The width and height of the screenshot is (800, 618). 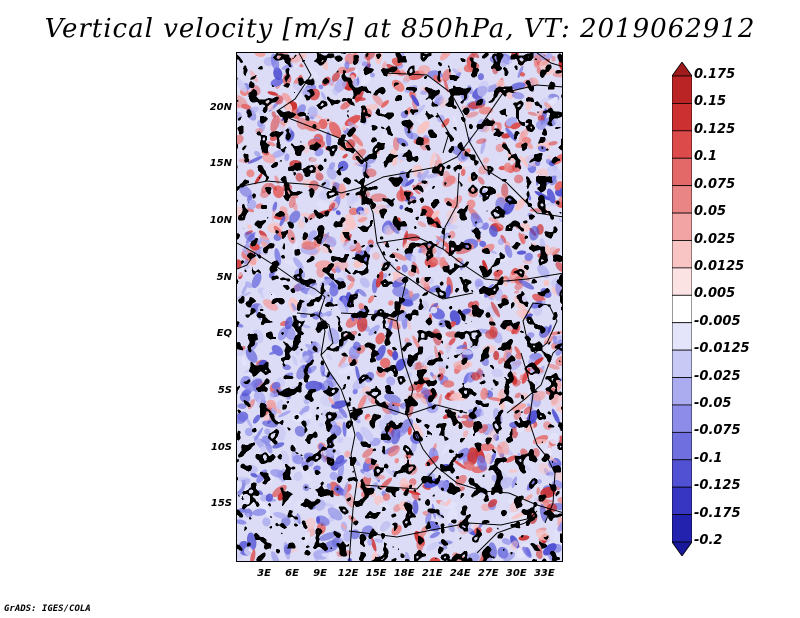 What do you see at coordinates (717, 513) in the screenshot?
I see `colorbar-label: -0.175` at bounding box center [717, 513].